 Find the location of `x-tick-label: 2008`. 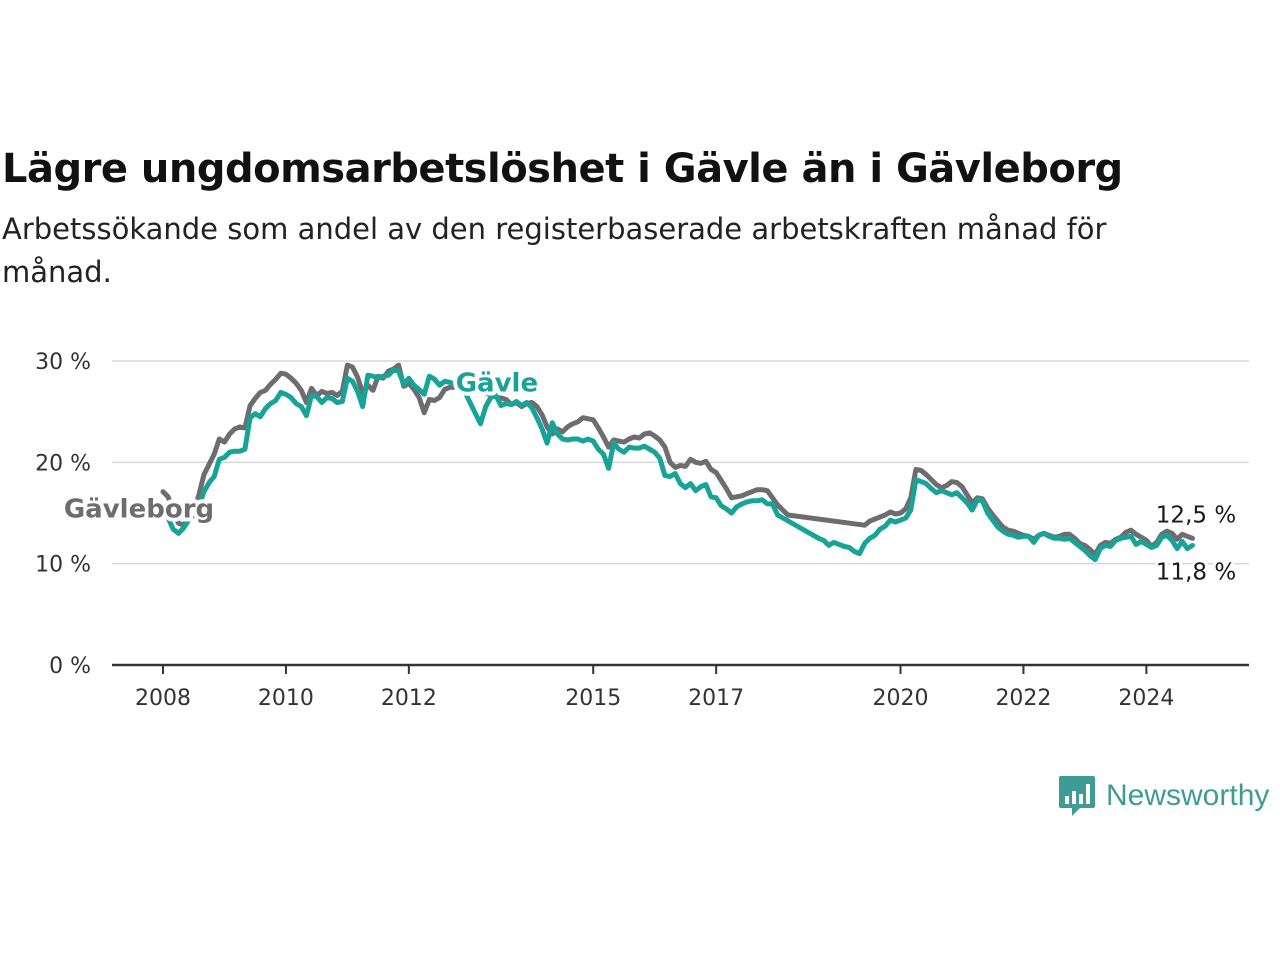

x-tick-label: 2008 is located at coordinates (163, 698).